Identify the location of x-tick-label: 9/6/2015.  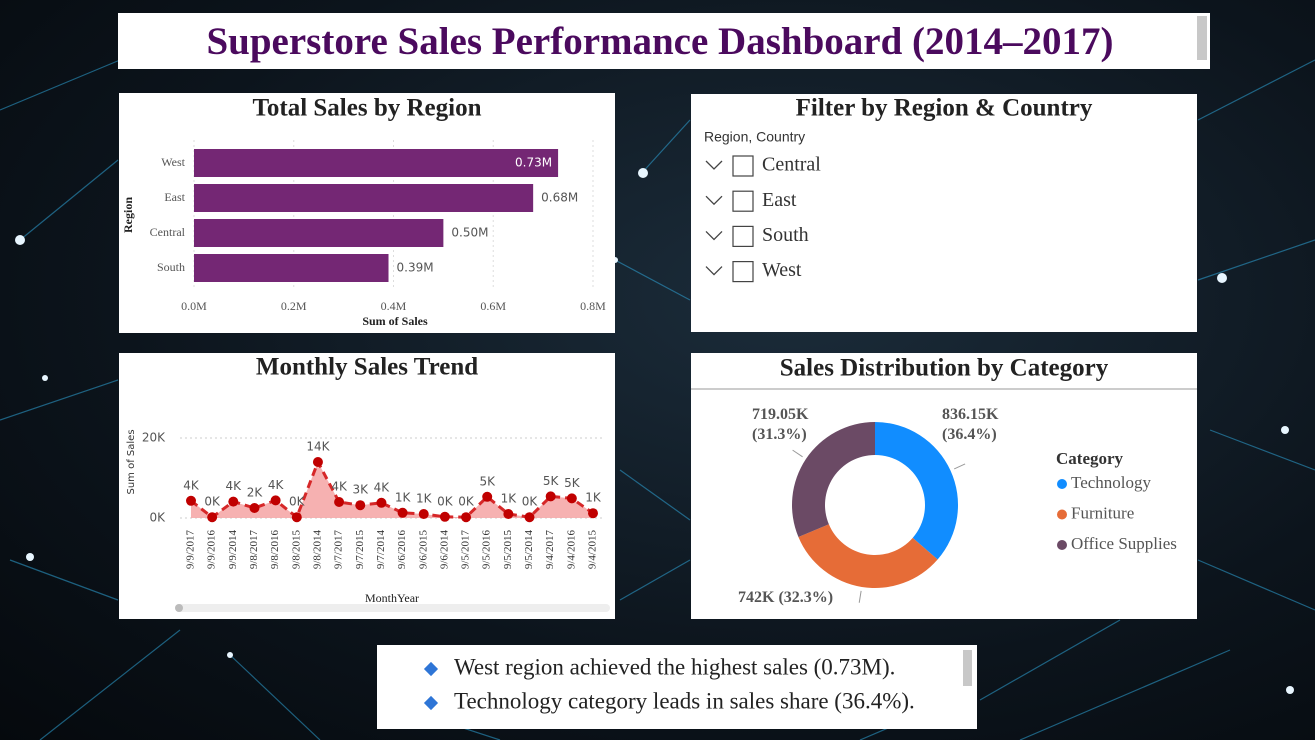
(423, 550).